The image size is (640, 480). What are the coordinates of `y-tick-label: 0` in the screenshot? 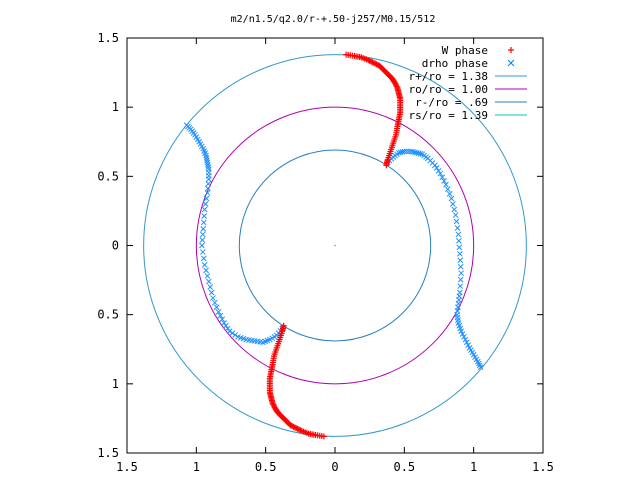 It's located at (115, 246).